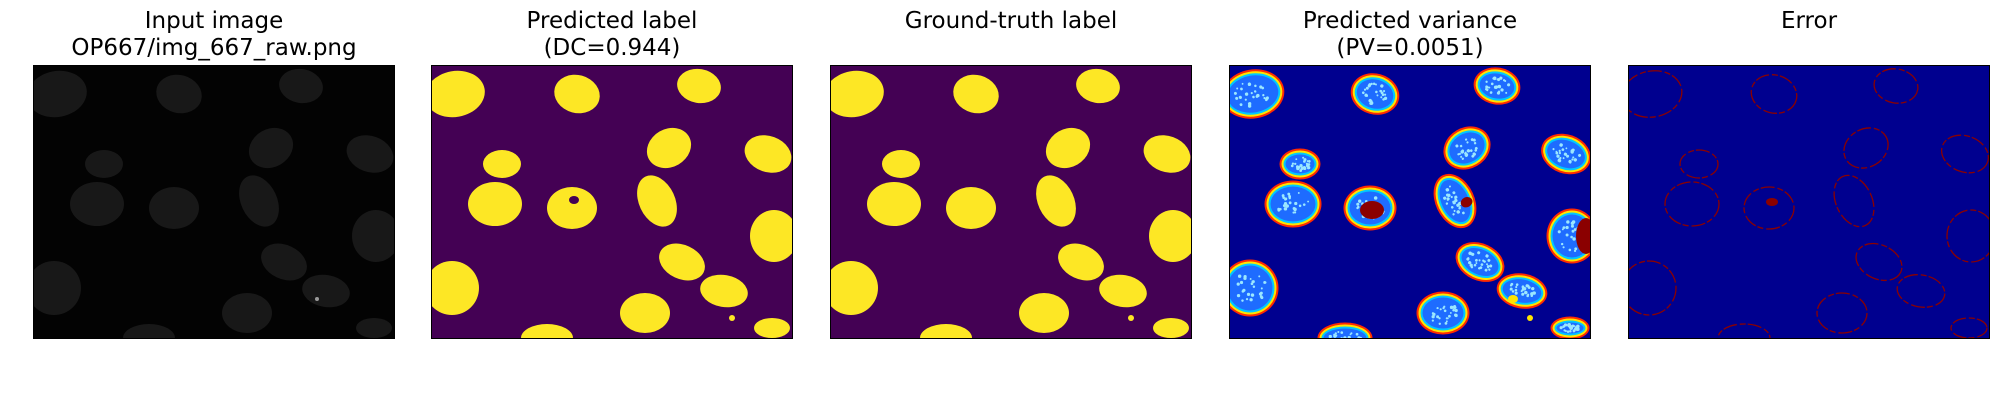 Image resolution: width=2000 pixels, height=400 pixels. I want to click on panel-title: Ground-truth label, so click(1011, 21).